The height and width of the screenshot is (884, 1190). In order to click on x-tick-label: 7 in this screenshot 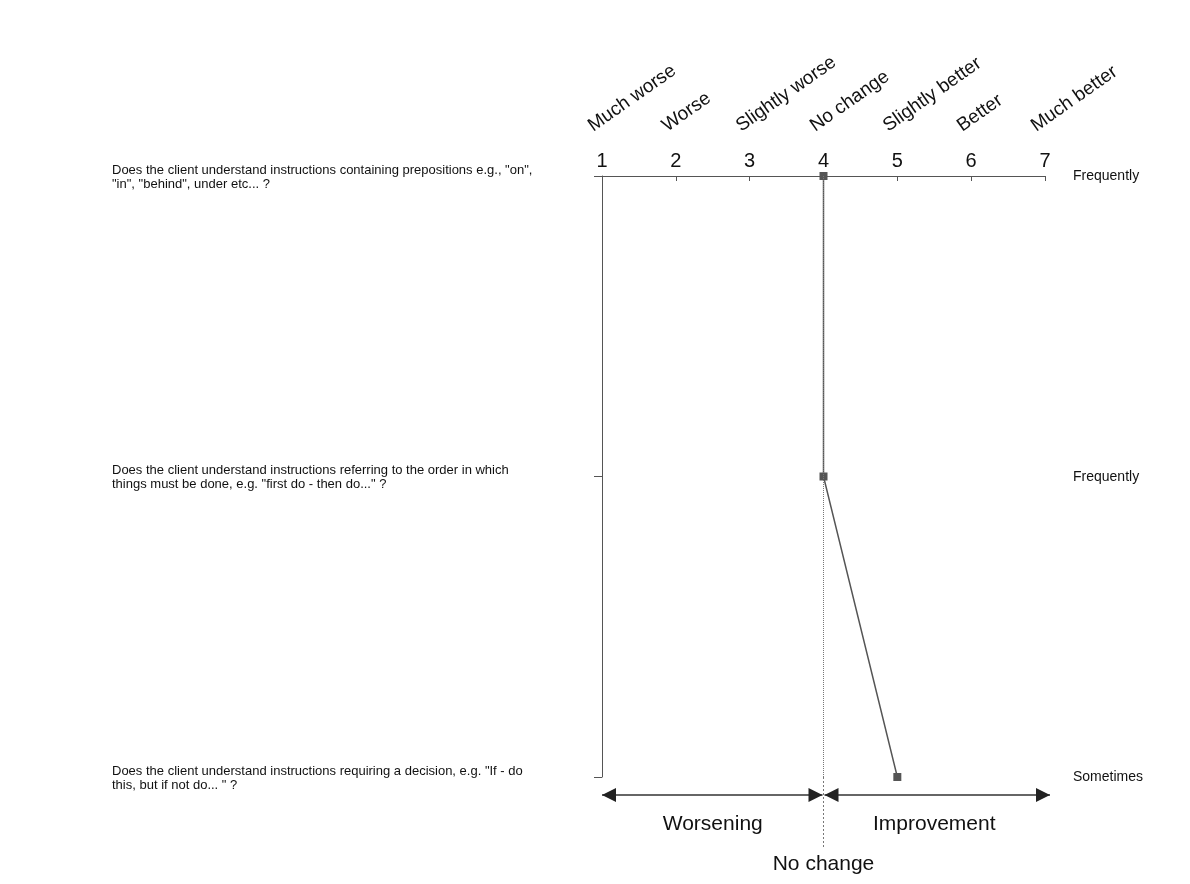, I will do `click(1045, 160)`.